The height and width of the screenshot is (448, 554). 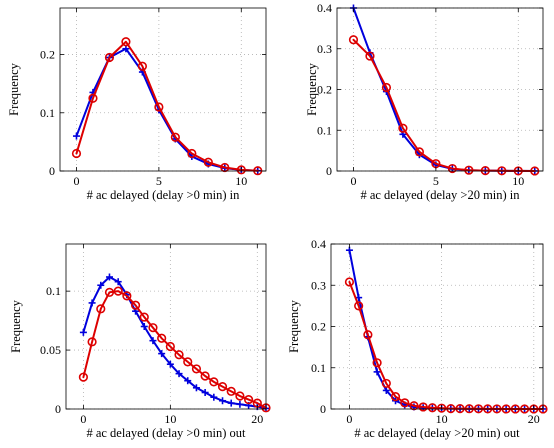 I want to click on x-axis-label: # ac delayed (delay >0 min) out, so click(x=166, y=433).